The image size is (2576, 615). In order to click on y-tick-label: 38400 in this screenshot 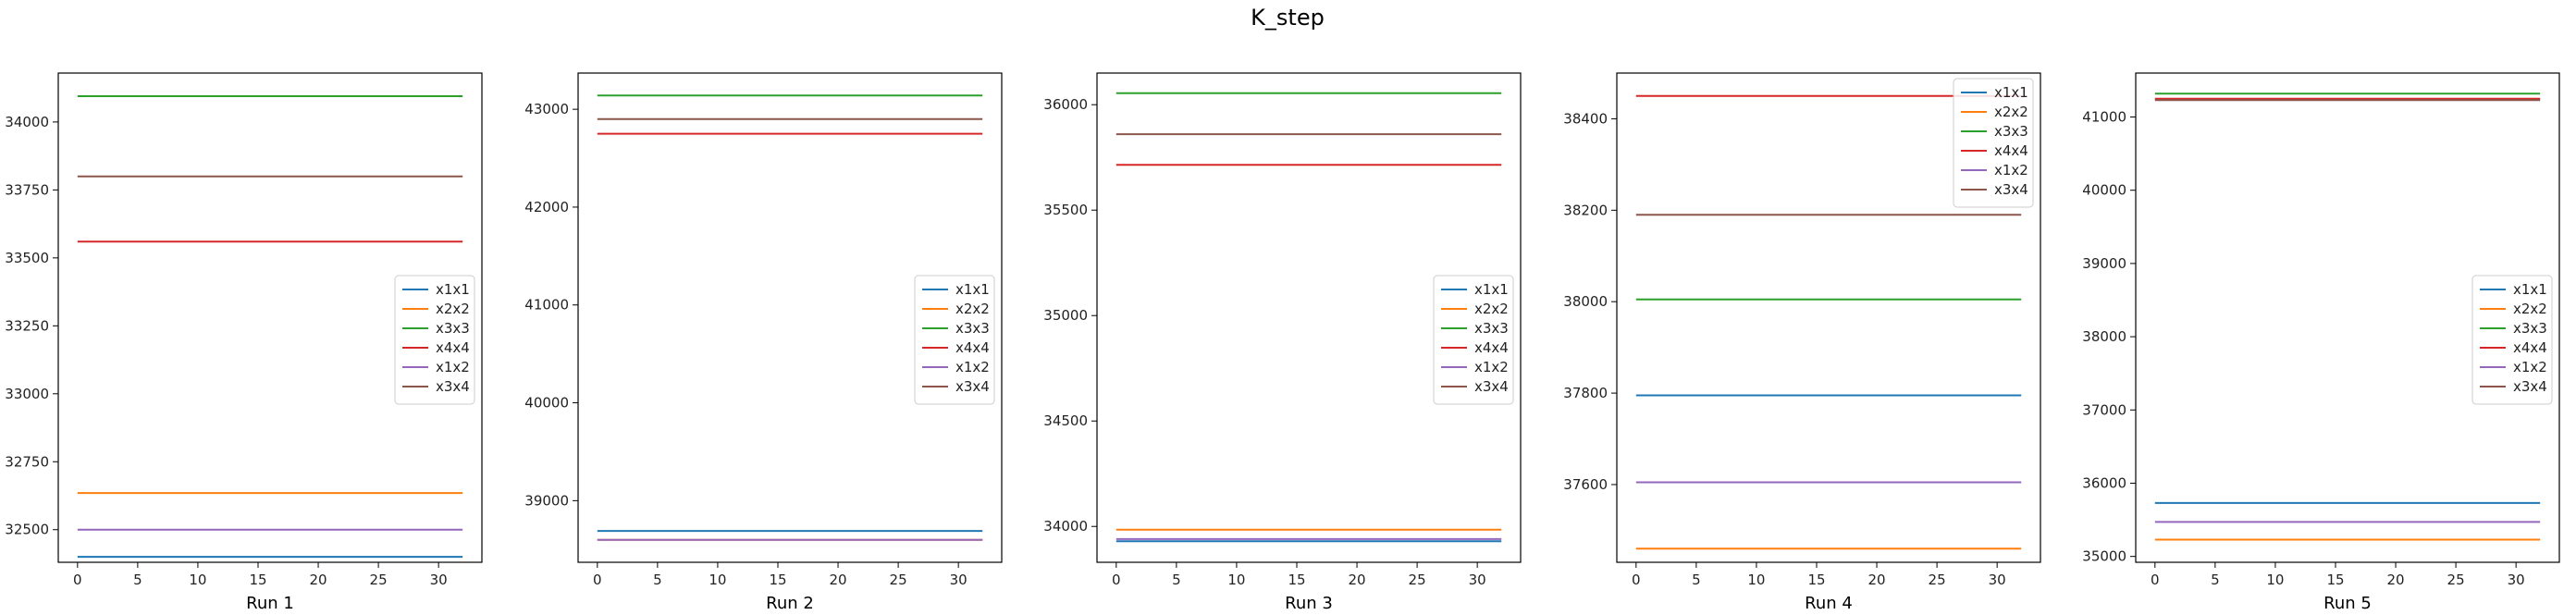, I will do `click(1585, 118)`.